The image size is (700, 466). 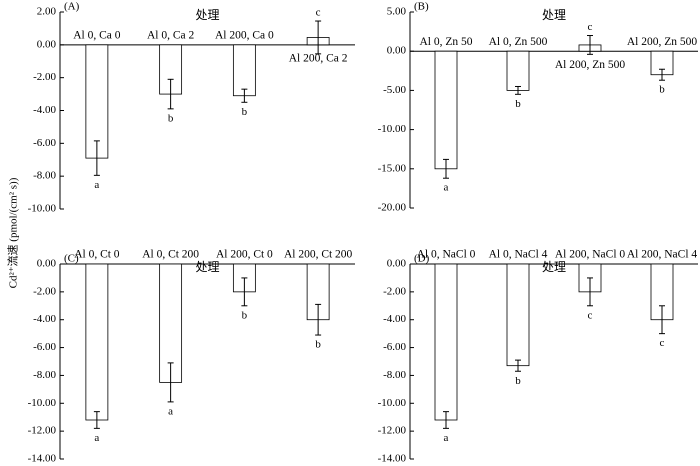 What do you see at coordinates (421, 7) in the screenshot?
I see `panel-label: (B)` at bounding box center [421, 7].